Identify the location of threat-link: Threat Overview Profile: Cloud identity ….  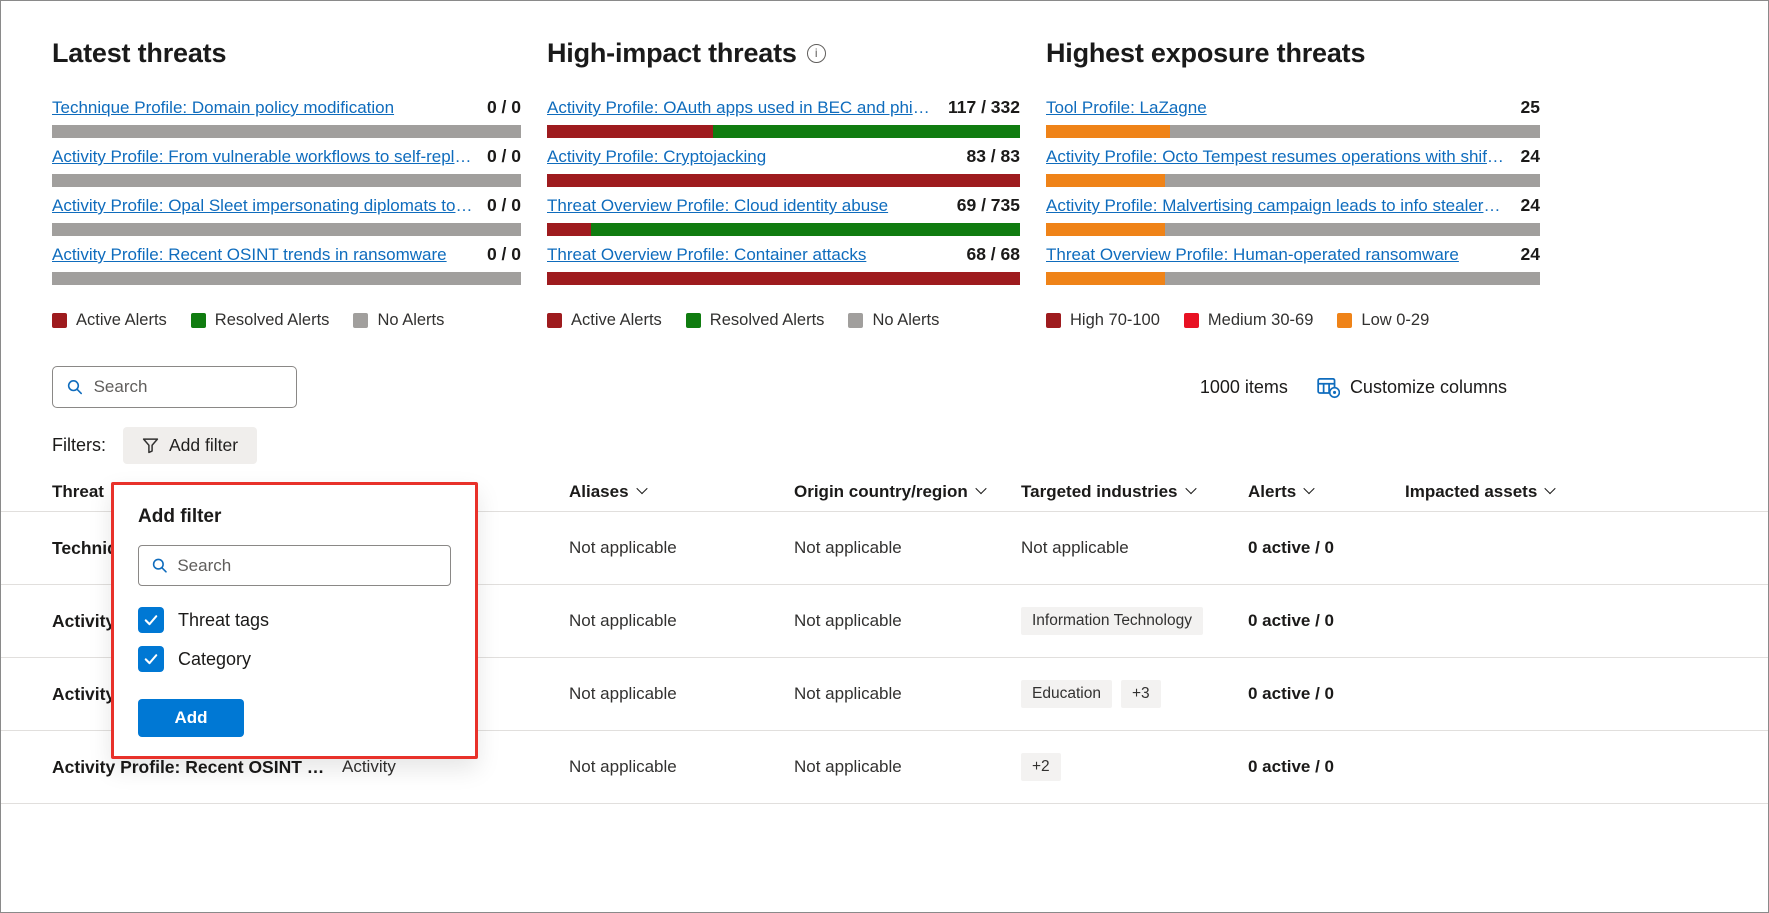
(718, 205).